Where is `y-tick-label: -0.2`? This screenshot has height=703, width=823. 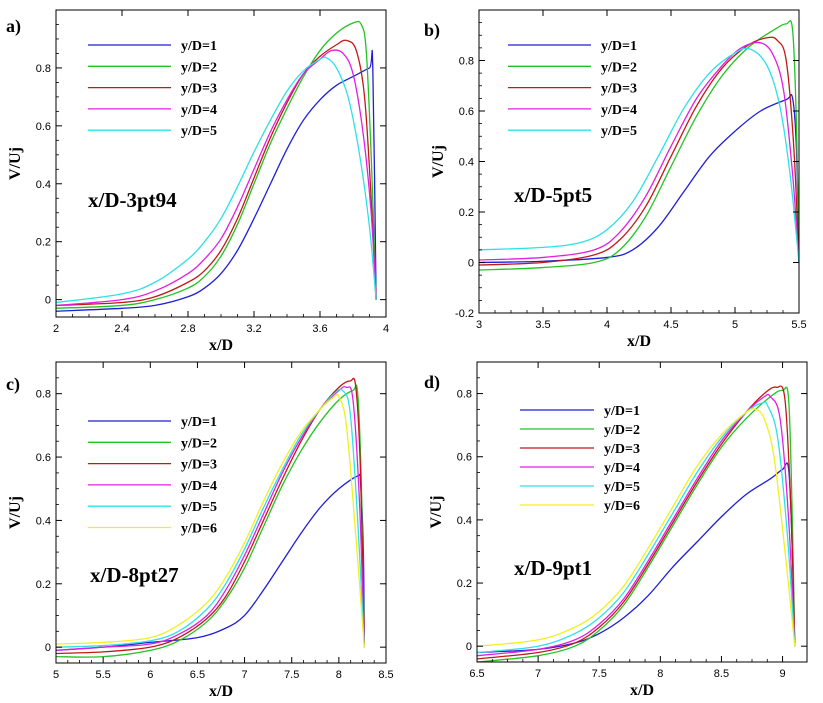
y-tick-label: -0.2 is located at coordinates (464, 314).